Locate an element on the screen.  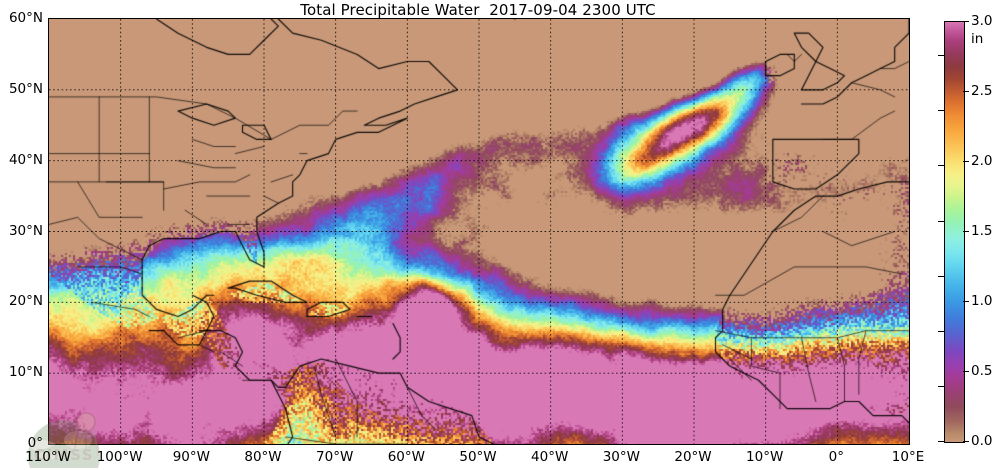
colorbar-label-in: 2.0 is located at coordinates (982, 161).